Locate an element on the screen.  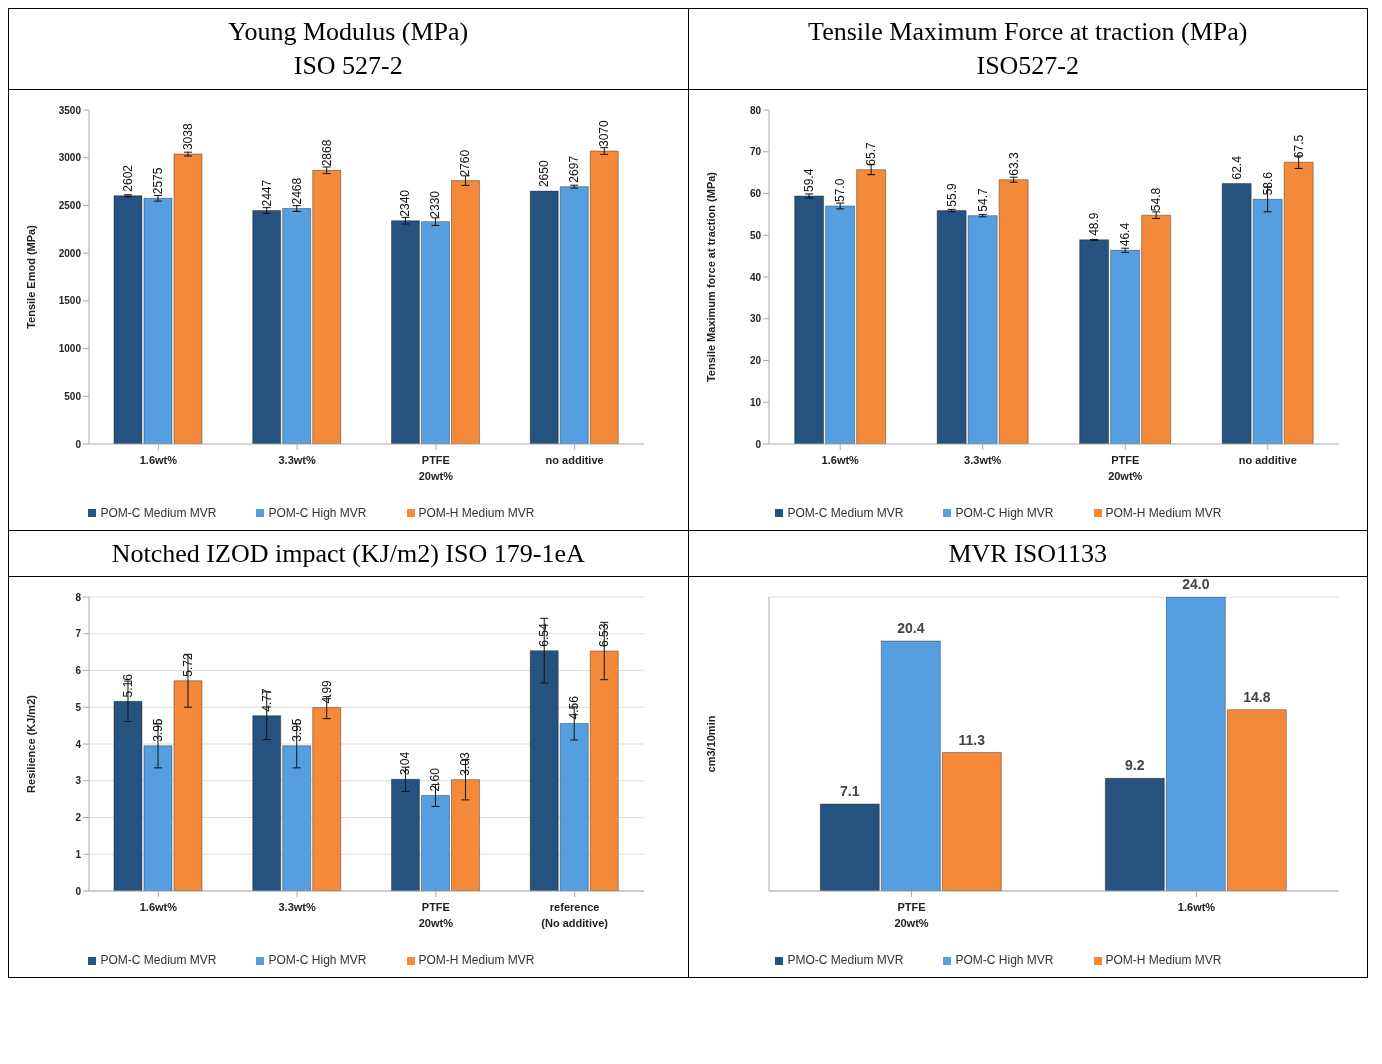
y-tick-label: 7 is located at coordinates (78, 634).